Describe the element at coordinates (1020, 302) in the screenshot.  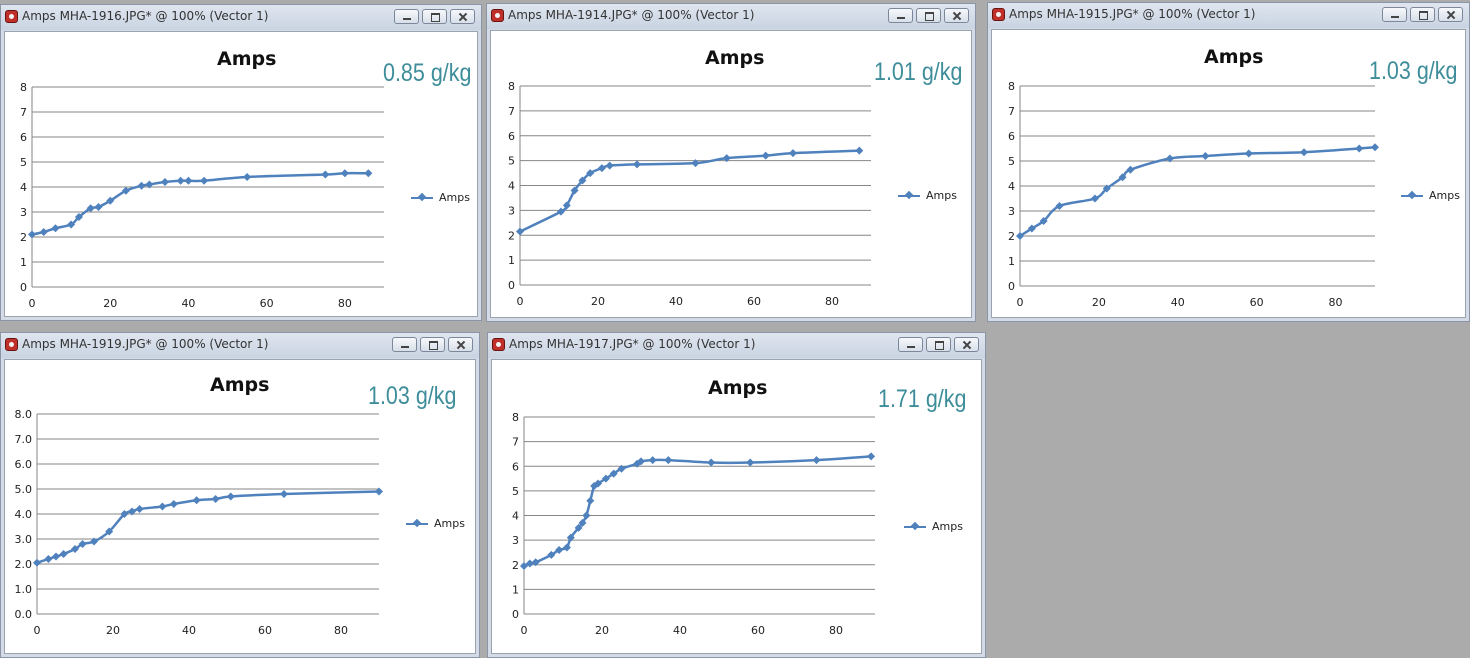
I see `x-tick-label: 0` at that location.